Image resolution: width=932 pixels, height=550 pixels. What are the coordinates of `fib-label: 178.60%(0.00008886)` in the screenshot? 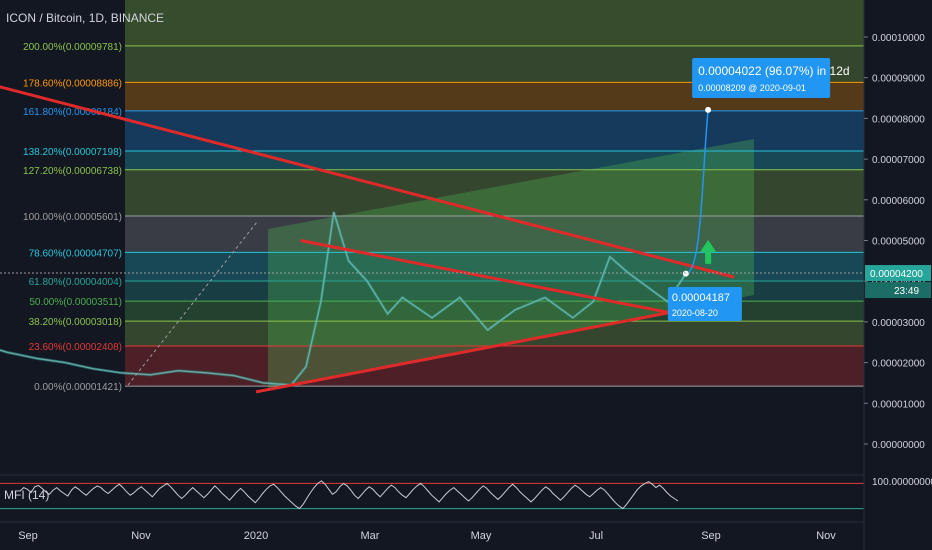 It's located at (72, 83).